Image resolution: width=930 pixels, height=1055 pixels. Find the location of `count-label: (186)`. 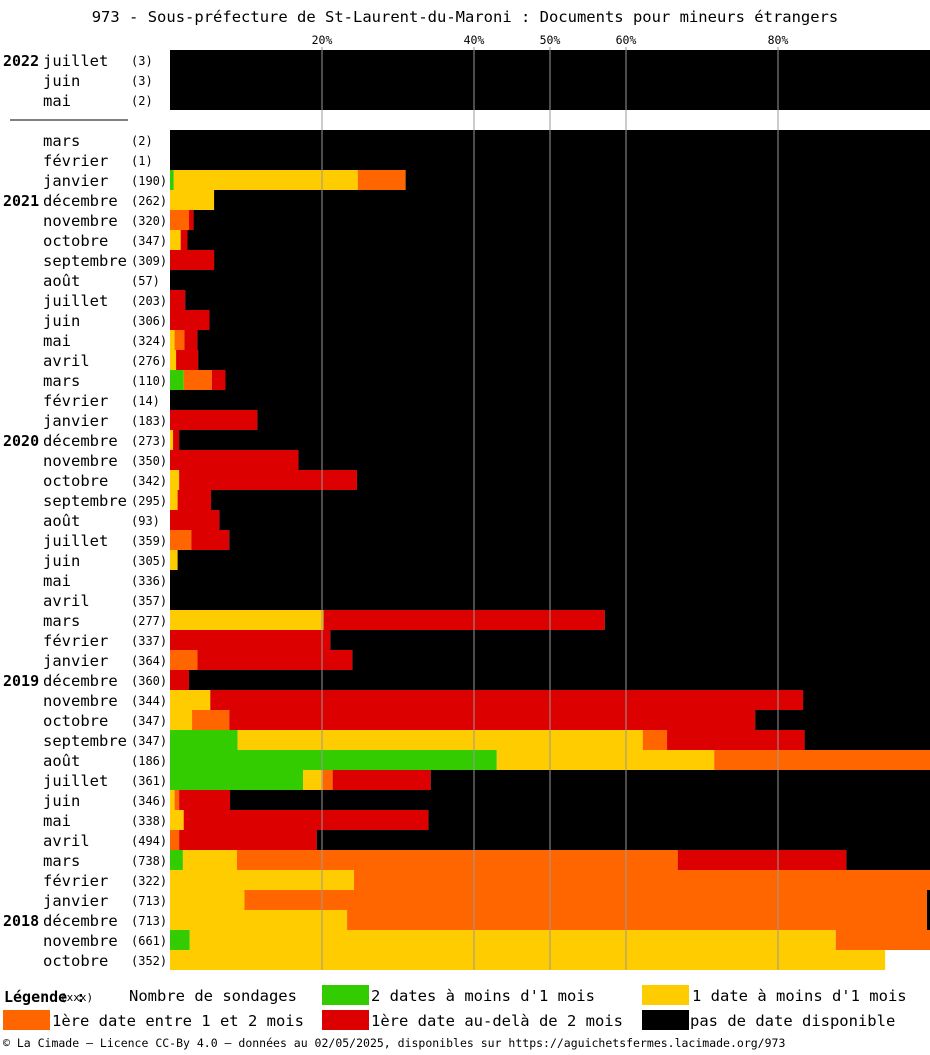

count-label: (186) is located at coordinates (149, 761).